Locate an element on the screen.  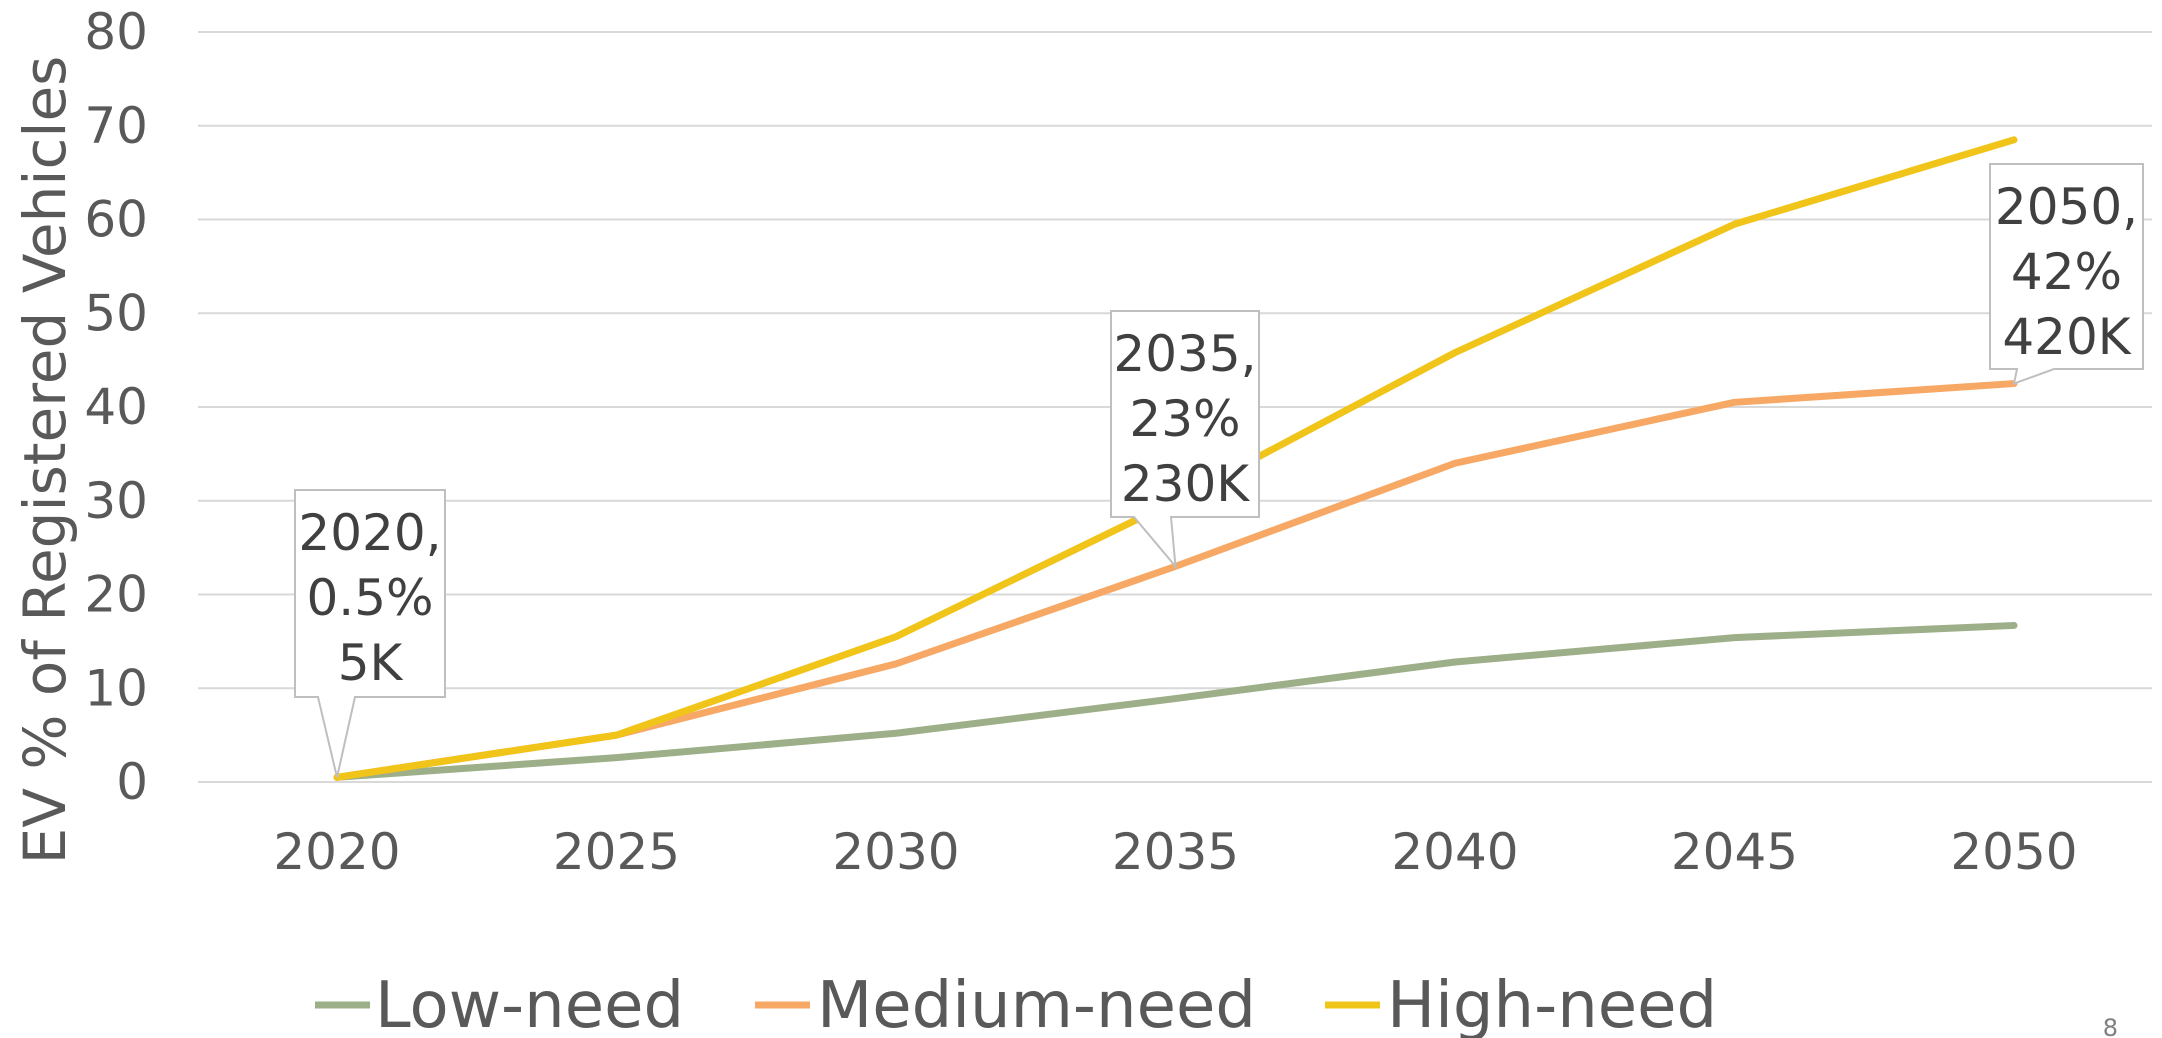
x-tick-label: 2035 is located at coordinates (1175, 852).